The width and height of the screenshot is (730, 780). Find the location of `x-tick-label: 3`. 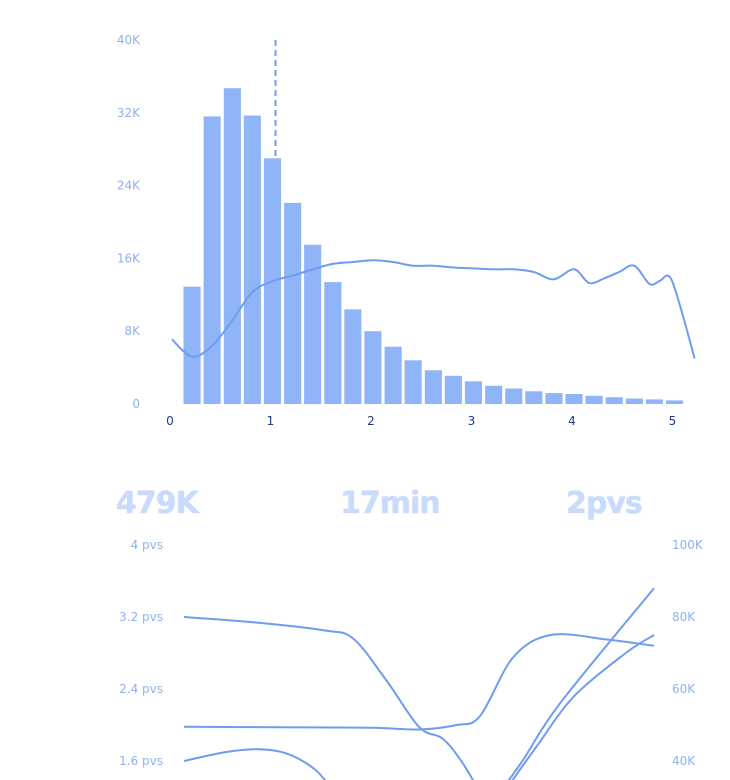

x-tick-label: 3 is located at coordinates (472, 421).